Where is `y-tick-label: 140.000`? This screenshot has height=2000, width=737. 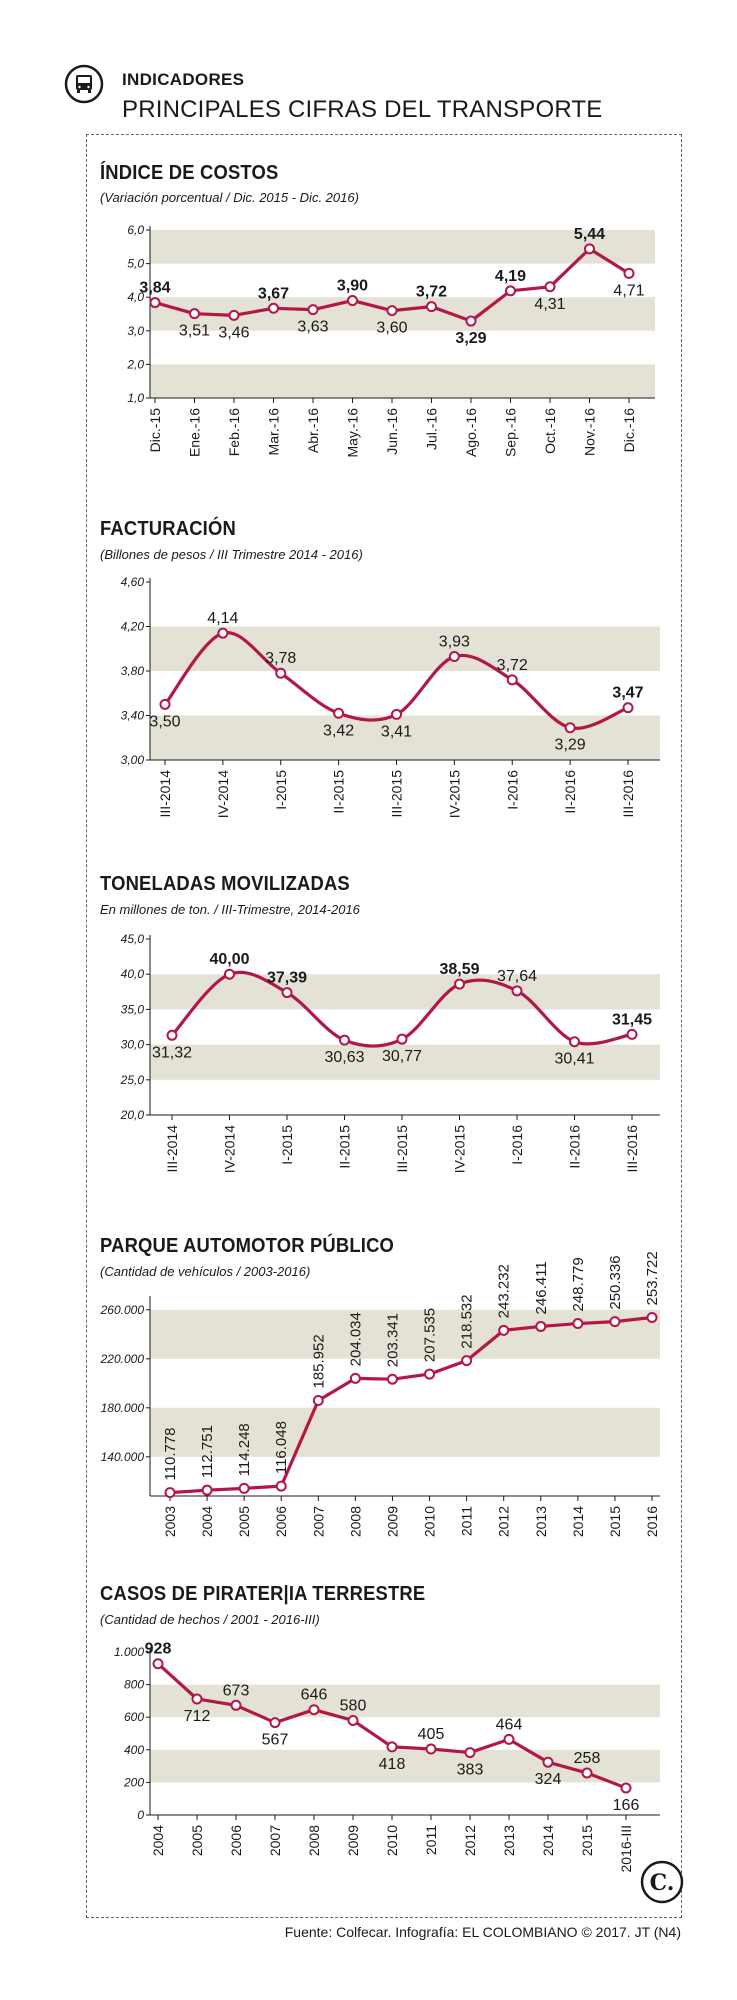 y-tick-label: 140.000 is located at coordinates (123, 1457).